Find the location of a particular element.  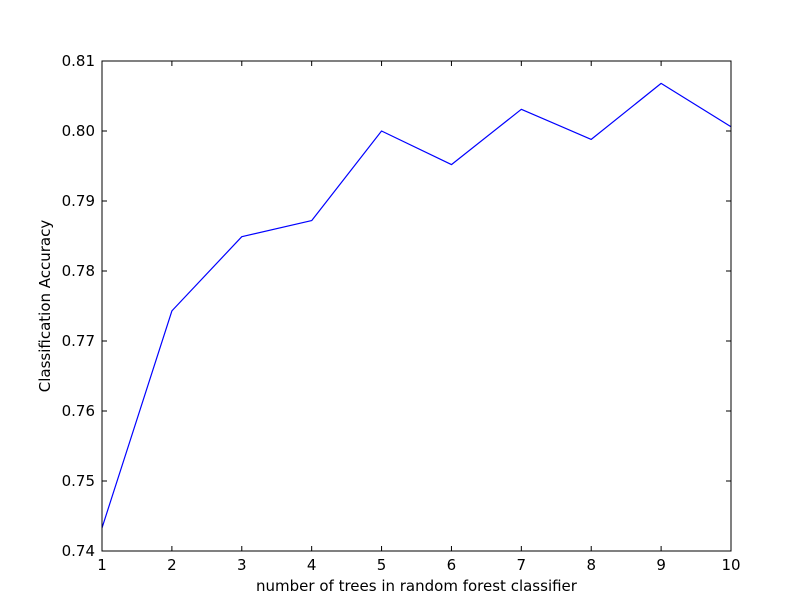

x-tick-label: 8 is located at coordinates (591, 565).